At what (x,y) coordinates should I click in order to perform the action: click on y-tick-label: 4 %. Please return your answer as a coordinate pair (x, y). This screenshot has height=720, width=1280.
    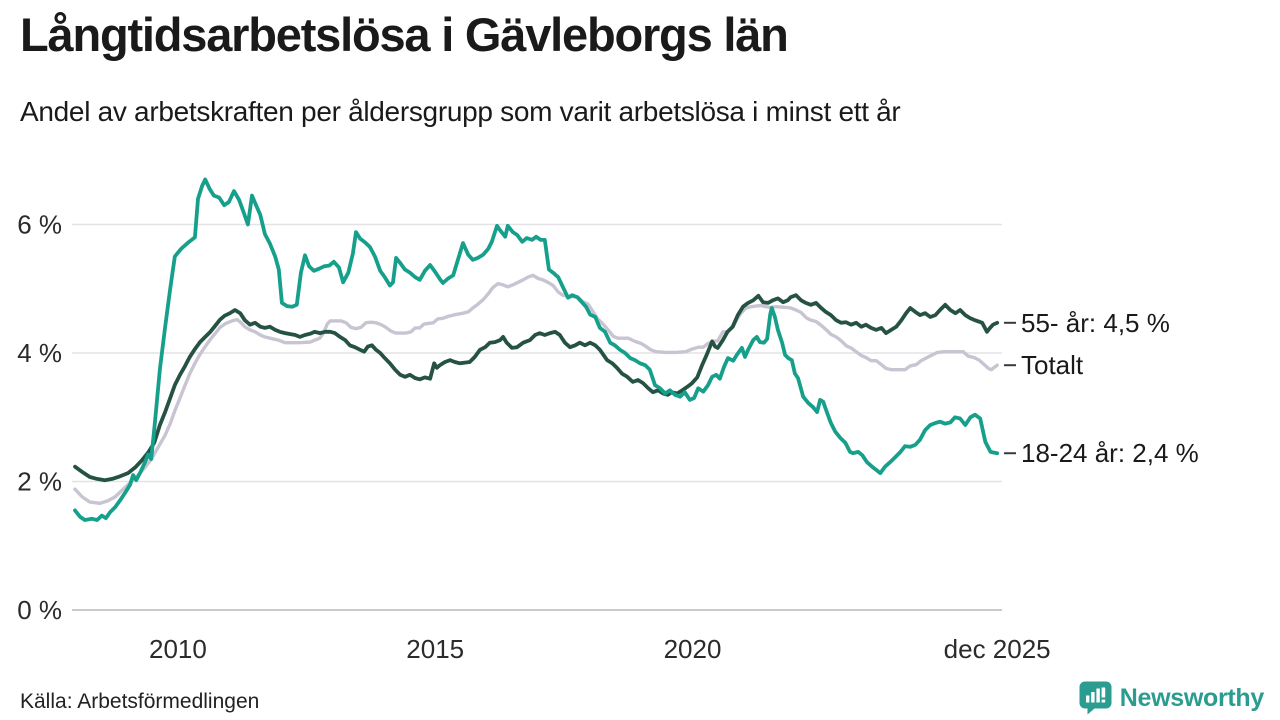
    Looking at the image, I should click on (39, 353).